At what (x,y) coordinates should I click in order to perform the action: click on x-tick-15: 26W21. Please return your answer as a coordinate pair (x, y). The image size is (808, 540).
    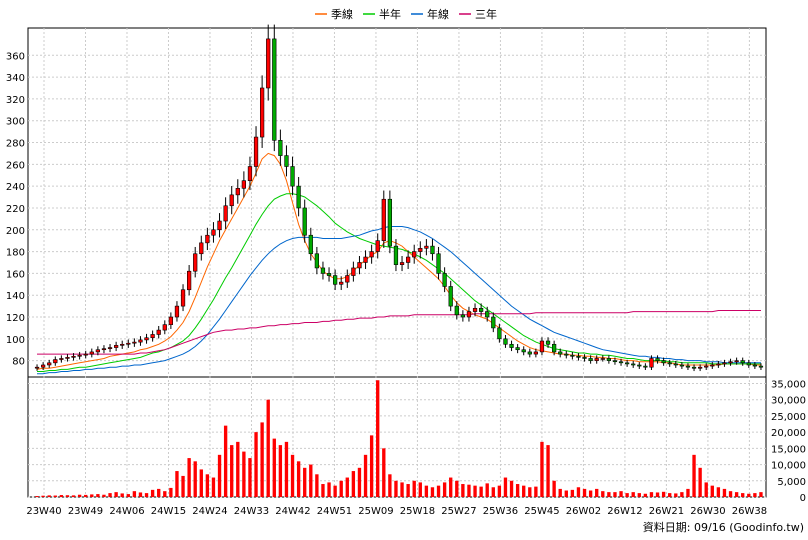
    Looking at the image, I should click on (666, 511).